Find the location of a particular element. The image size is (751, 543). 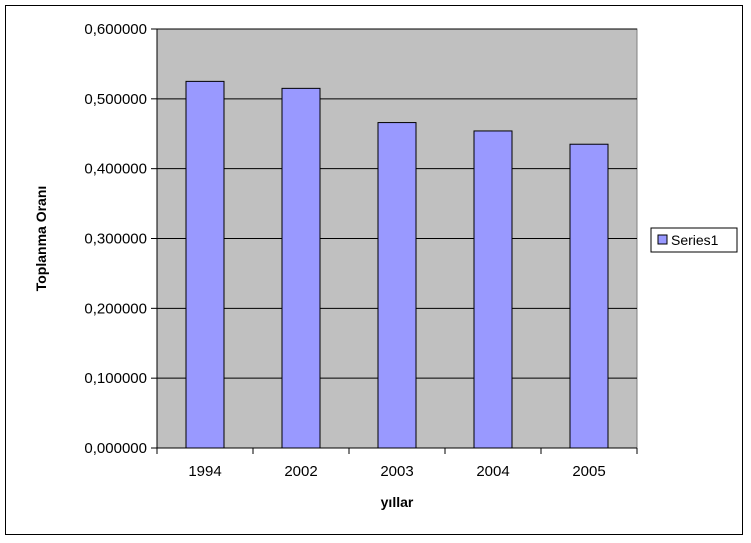

bar-1994 is located at coordinates (205, 264).